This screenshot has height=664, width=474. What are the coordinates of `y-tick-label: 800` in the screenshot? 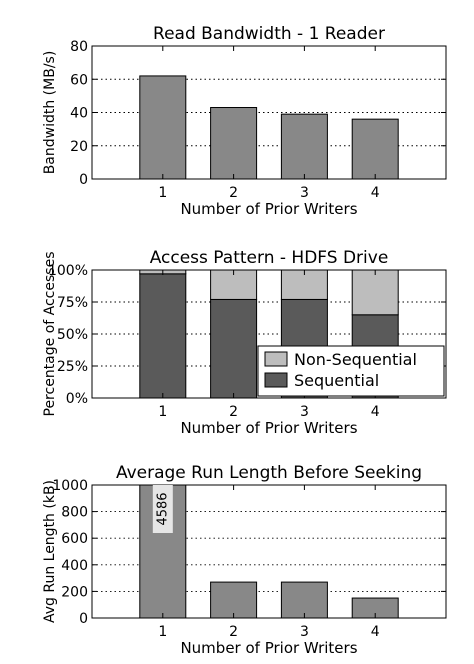 It's located at (74, 513).